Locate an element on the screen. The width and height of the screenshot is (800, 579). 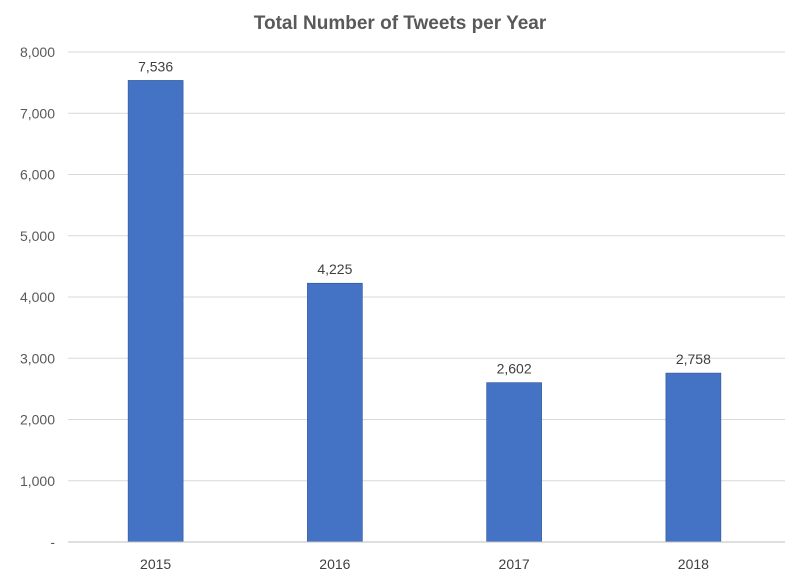
bar-2017 is located at coordinates (514, 462).